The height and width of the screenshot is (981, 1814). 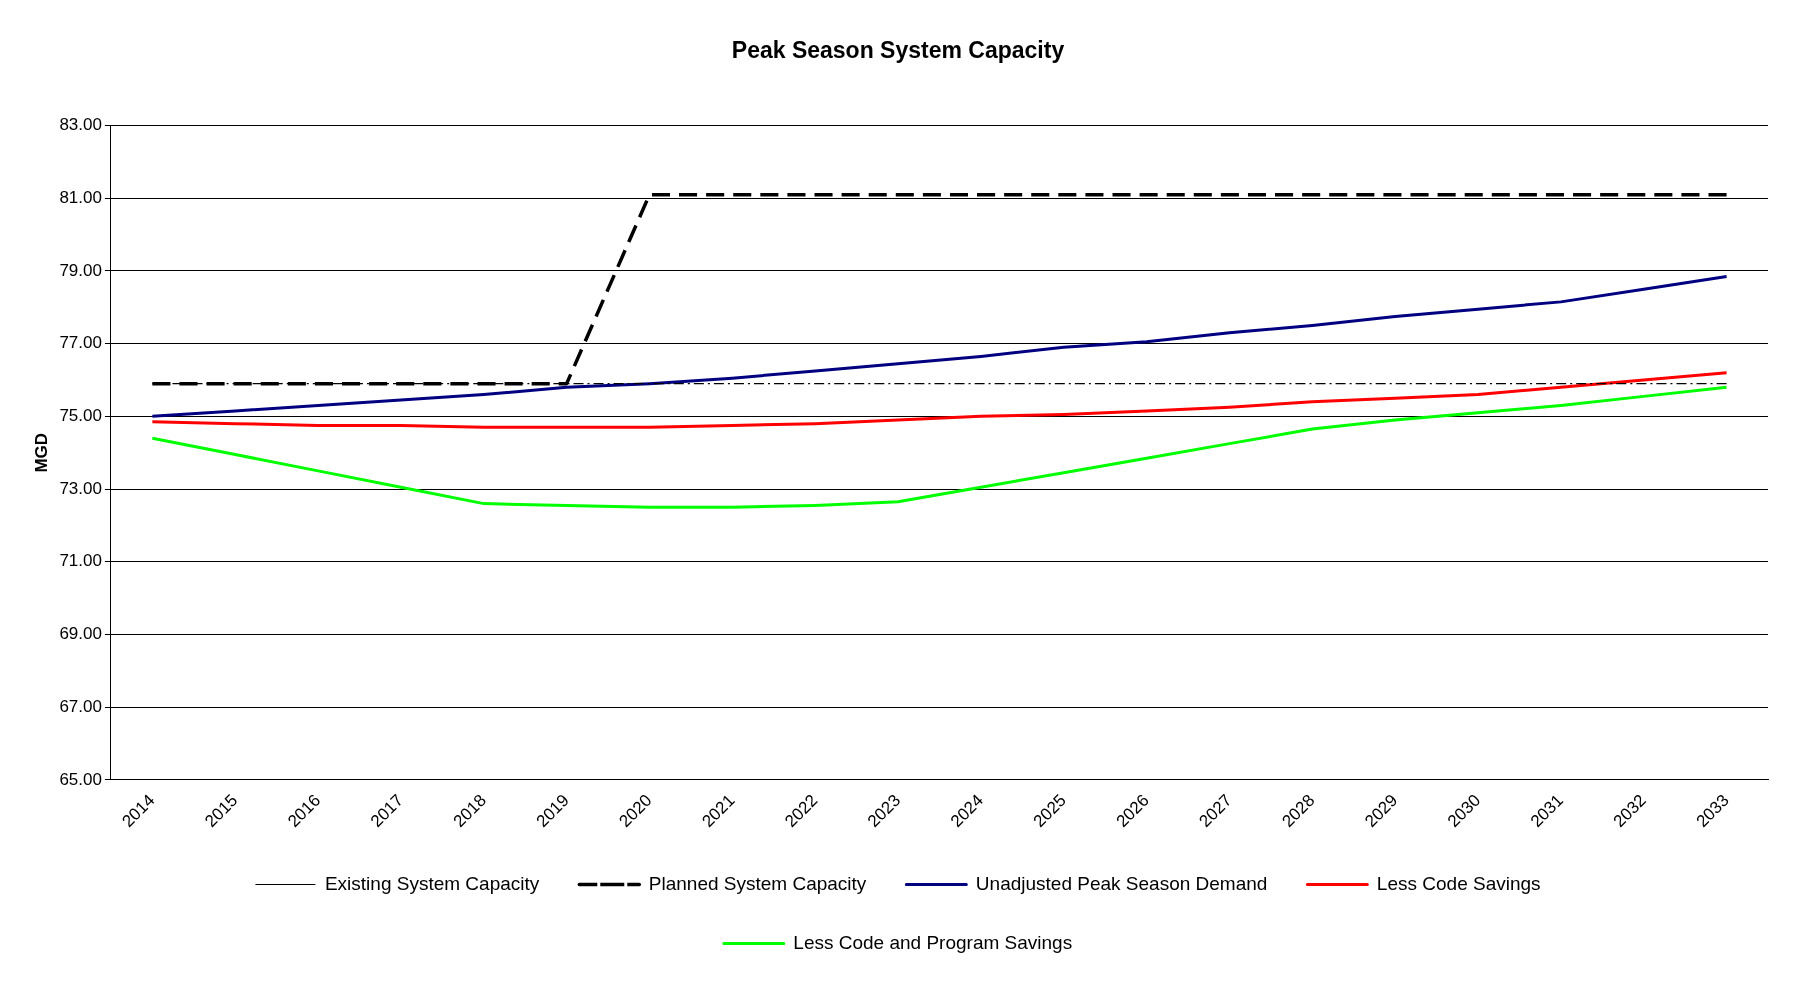 What do you see at coordinates (1458, 883) in the screenshot?
I see `legend-label: Less Code Savings` at bounding box center [1458, 883].